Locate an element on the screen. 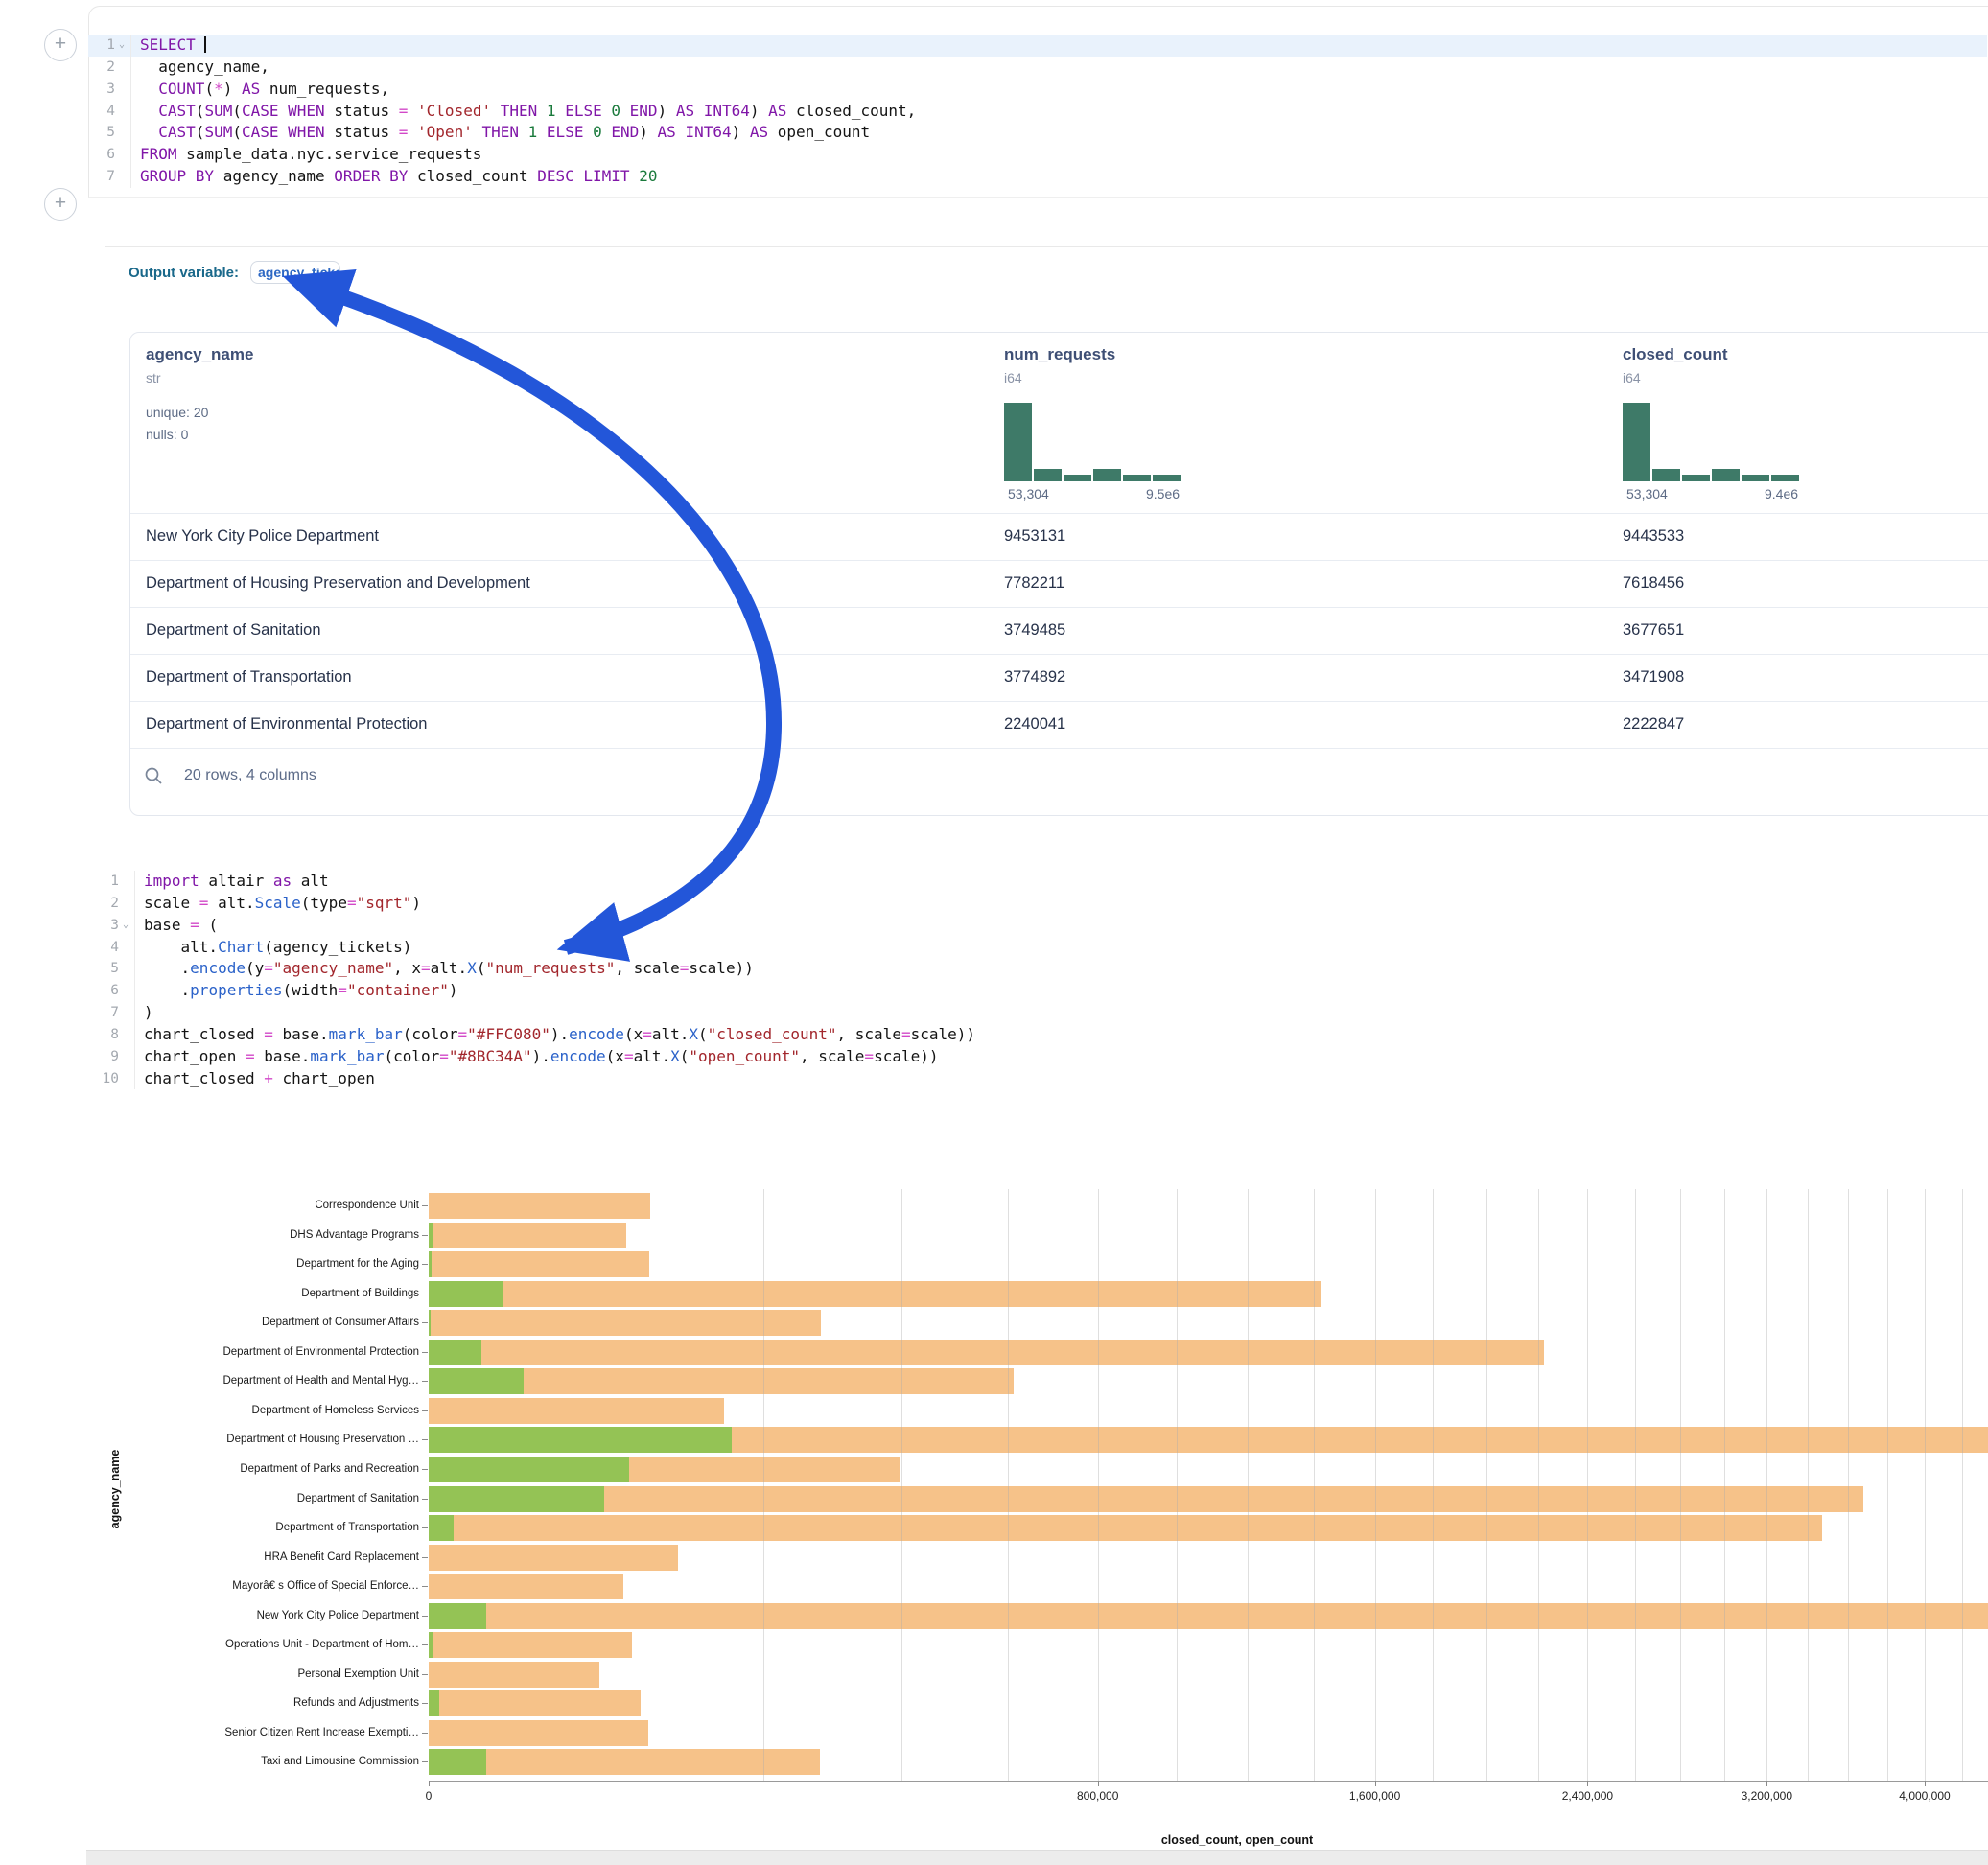 The height and width of the screenshot is (1865, 1988). y-axis-label: New York City Police Department is located at coordinates (338, 1615).